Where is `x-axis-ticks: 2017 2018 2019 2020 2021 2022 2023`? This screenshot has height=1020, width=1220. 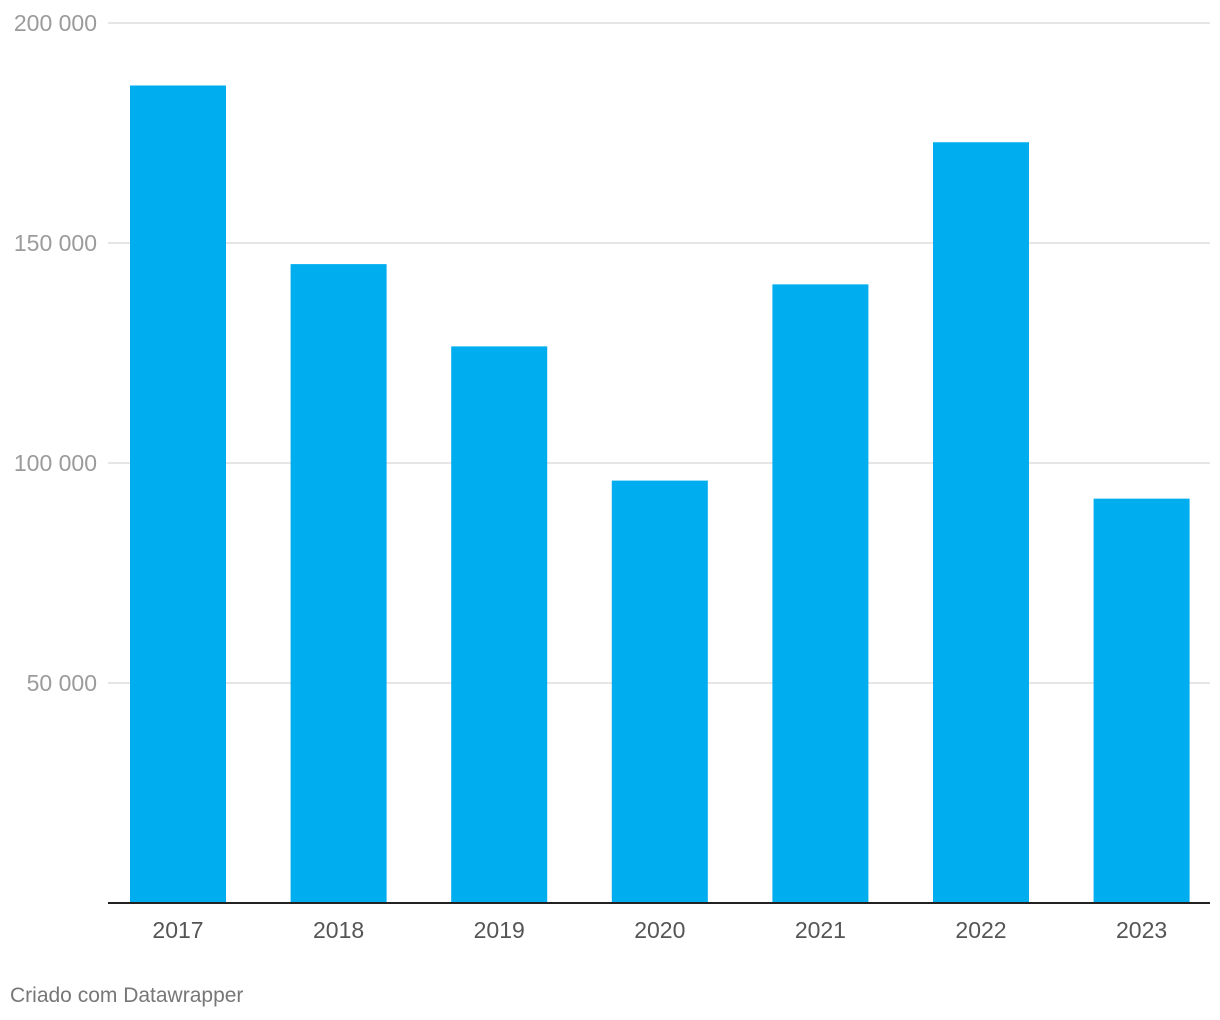
x-axis-ticks: 2017 2018 2019 2020 2021 2022 2023 is located at coordinates (659, 930).